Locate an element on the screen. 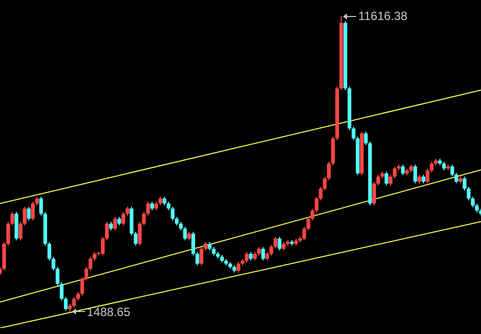  annotation: 1488.65 is located at coordinates (108, 311).